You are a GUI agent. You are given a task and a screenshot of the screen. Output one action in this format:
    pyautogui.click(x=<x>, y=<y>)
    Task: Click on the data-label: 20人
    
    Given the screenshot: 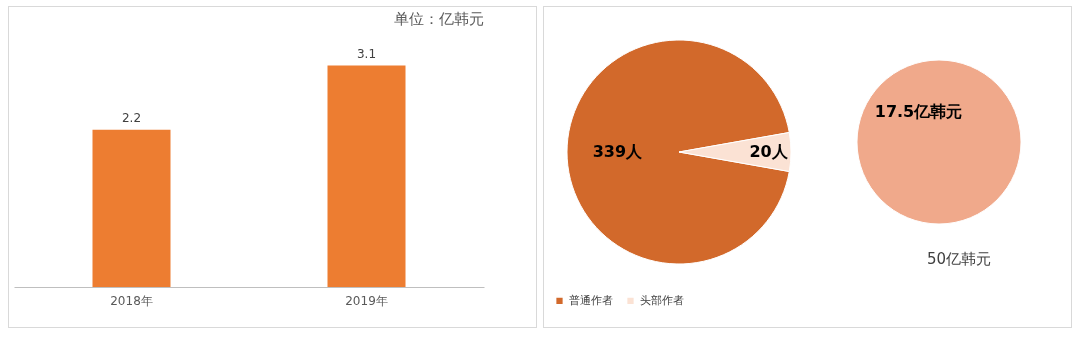 What is the action you would take?
    pyautogui.click(x=769, y=151)
    